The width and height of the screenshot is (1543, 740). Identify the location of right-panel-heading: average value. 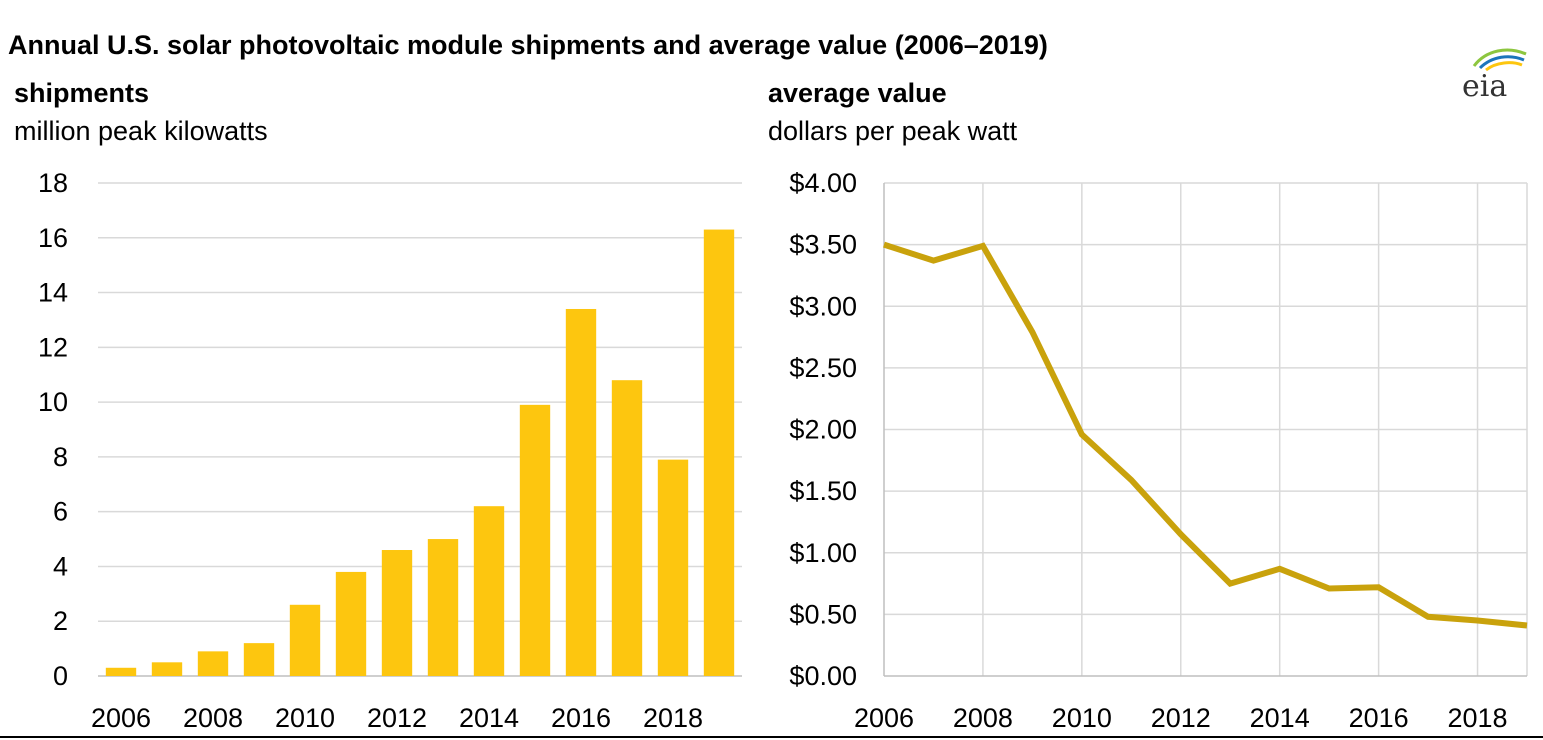
(857, 93).